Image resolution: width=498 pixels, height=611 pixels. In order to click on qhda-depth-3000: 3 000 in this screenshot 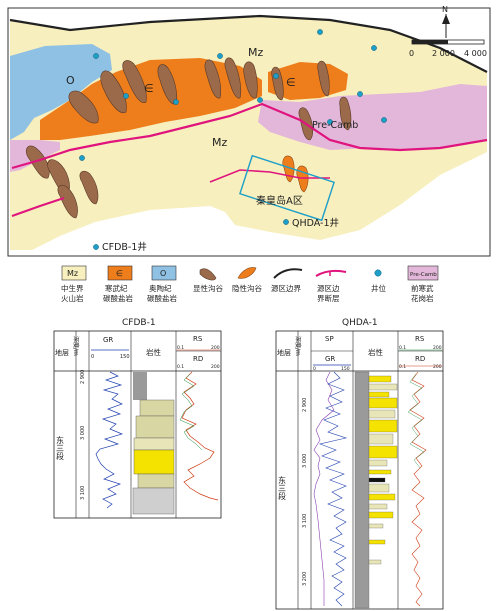, I will do `click(305, 461)`.